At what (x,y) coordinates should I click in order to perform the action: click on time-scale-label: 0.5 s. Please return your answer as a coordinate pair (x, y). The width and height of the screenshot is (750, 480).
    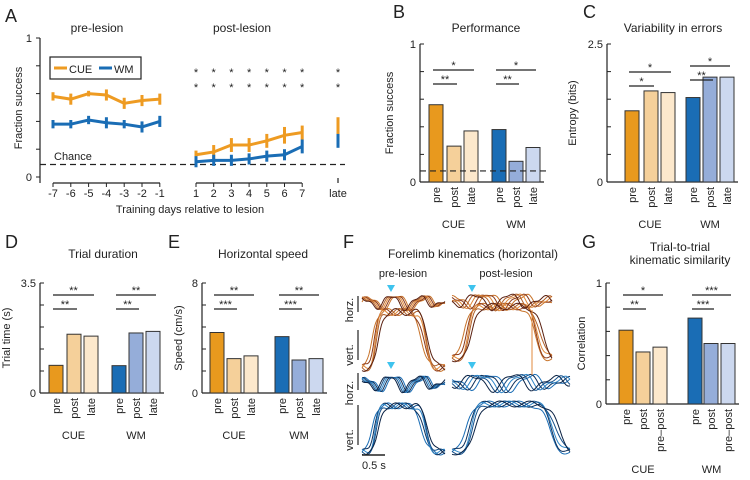
    Looking at the image, I should click on (374, 466).